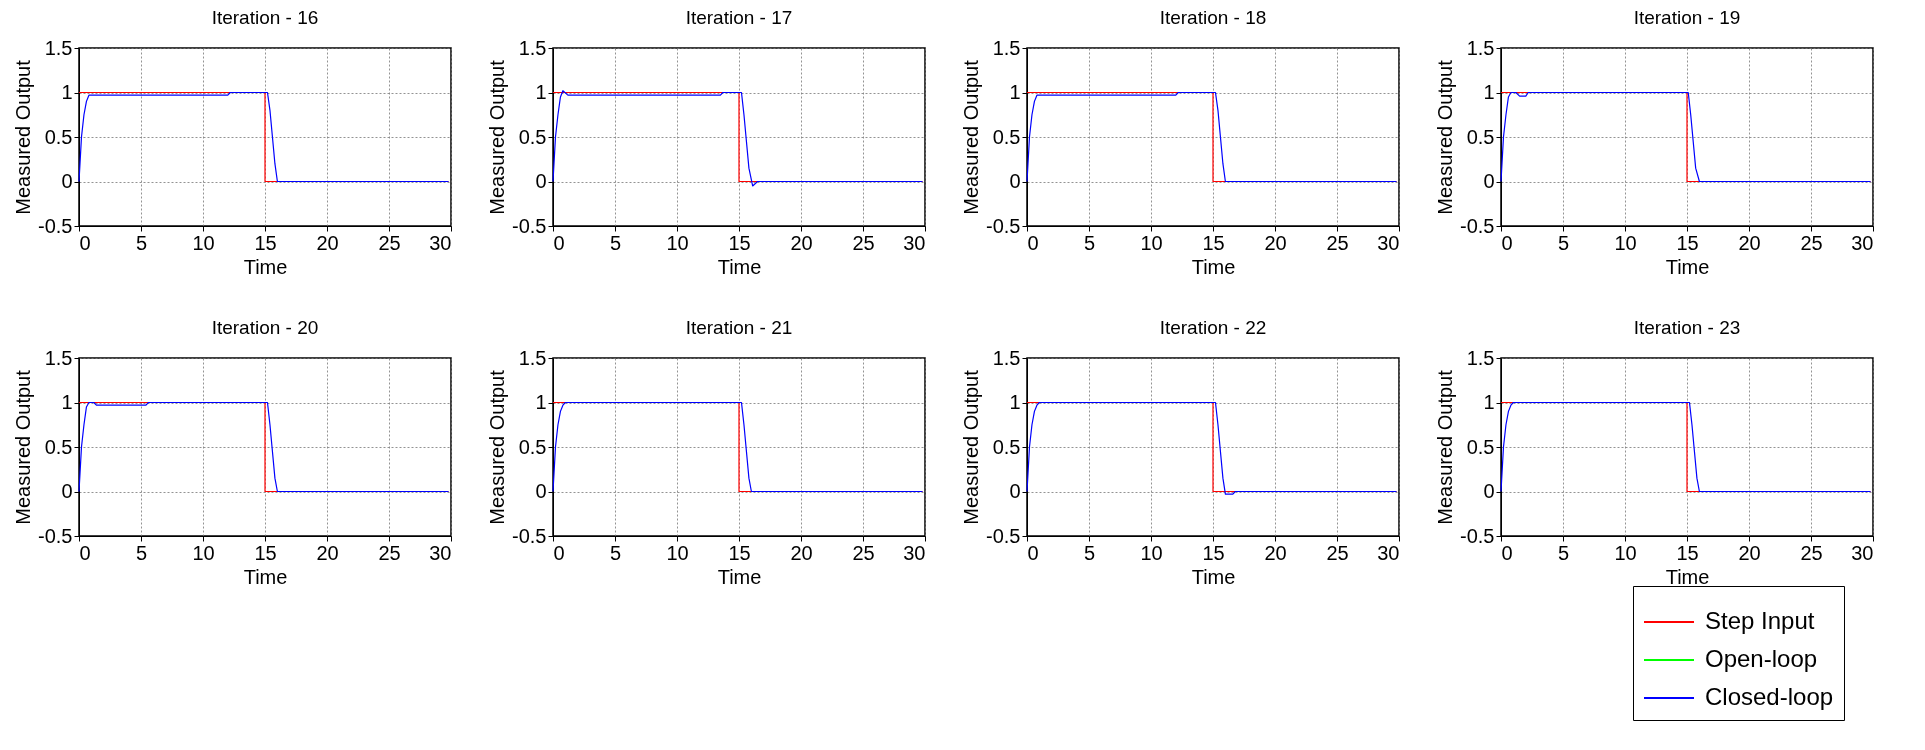 The height and width of the screenshot is (750, 1925). What do you see at coordinates (1769, 696) in the screenshot?
I see `legend-label: Closed-loop` at bounding box center [1769, 696].